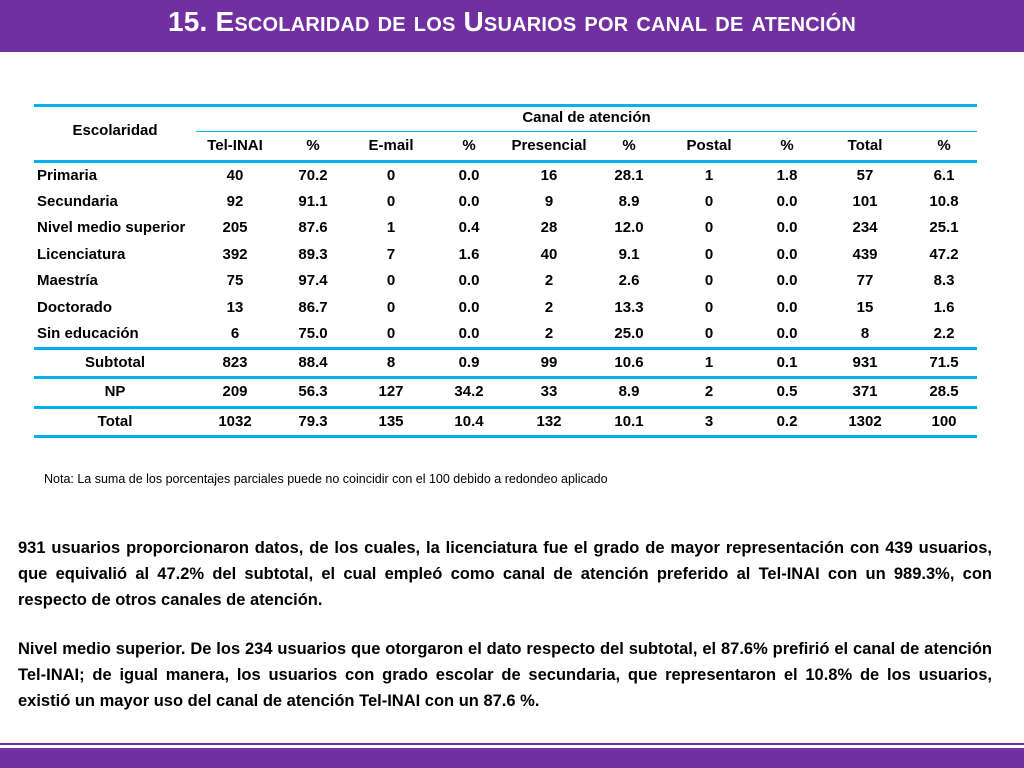 The height and width of the screenshot is (768, 1024). I want to click on row-label: Licenciatura, so click(81, 254).